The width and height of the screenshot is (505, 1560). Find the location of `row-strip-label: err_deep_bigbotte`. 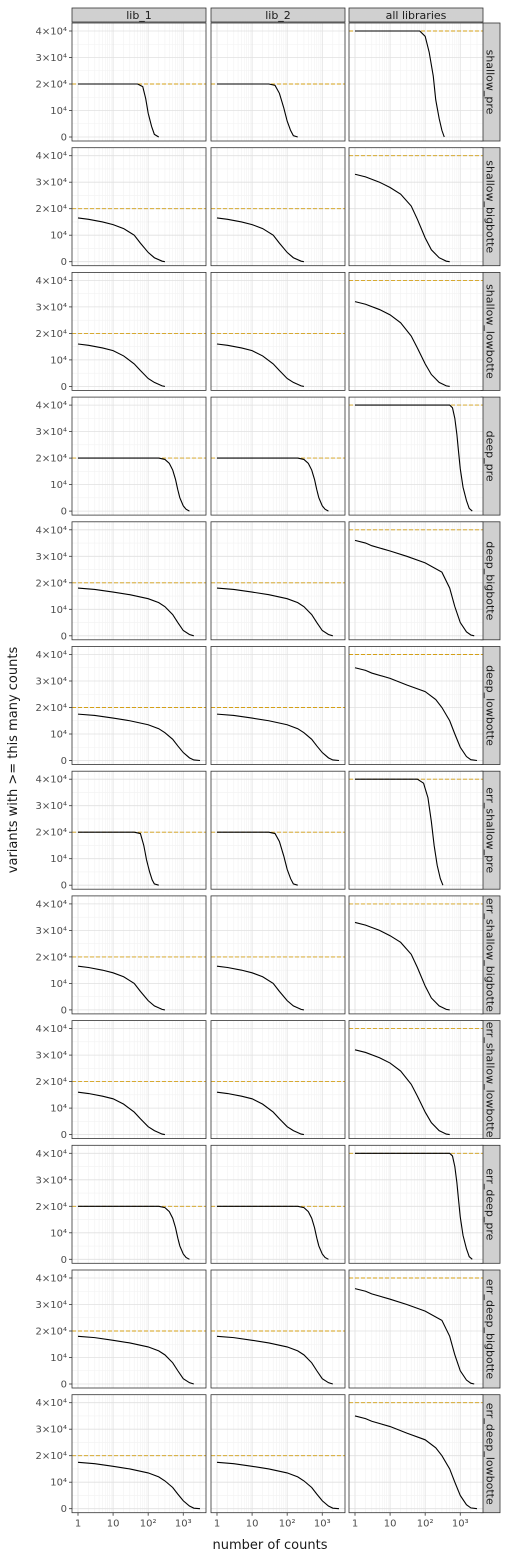

row-strip-label: err_deep_bigbotte is located at coordinates (490, 1329).